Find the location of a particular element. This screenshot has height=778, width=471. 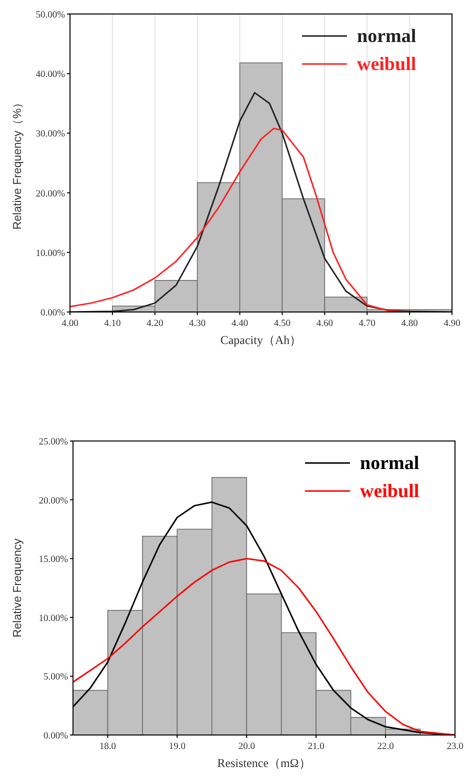

y-tick-label: 30.00% is located at coordinates (51, 135).